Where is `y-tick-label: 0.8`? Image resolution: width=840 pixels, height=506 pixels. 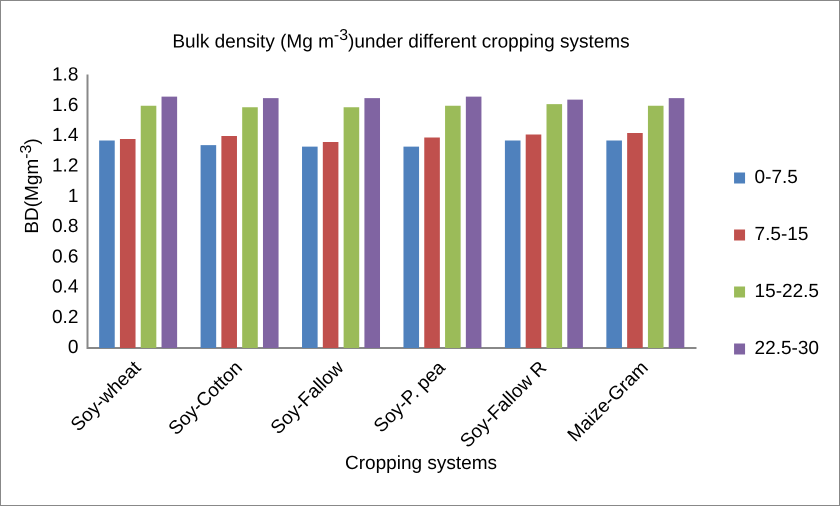 y-tick-label: 0.8 is located at coordinates (65, 227).